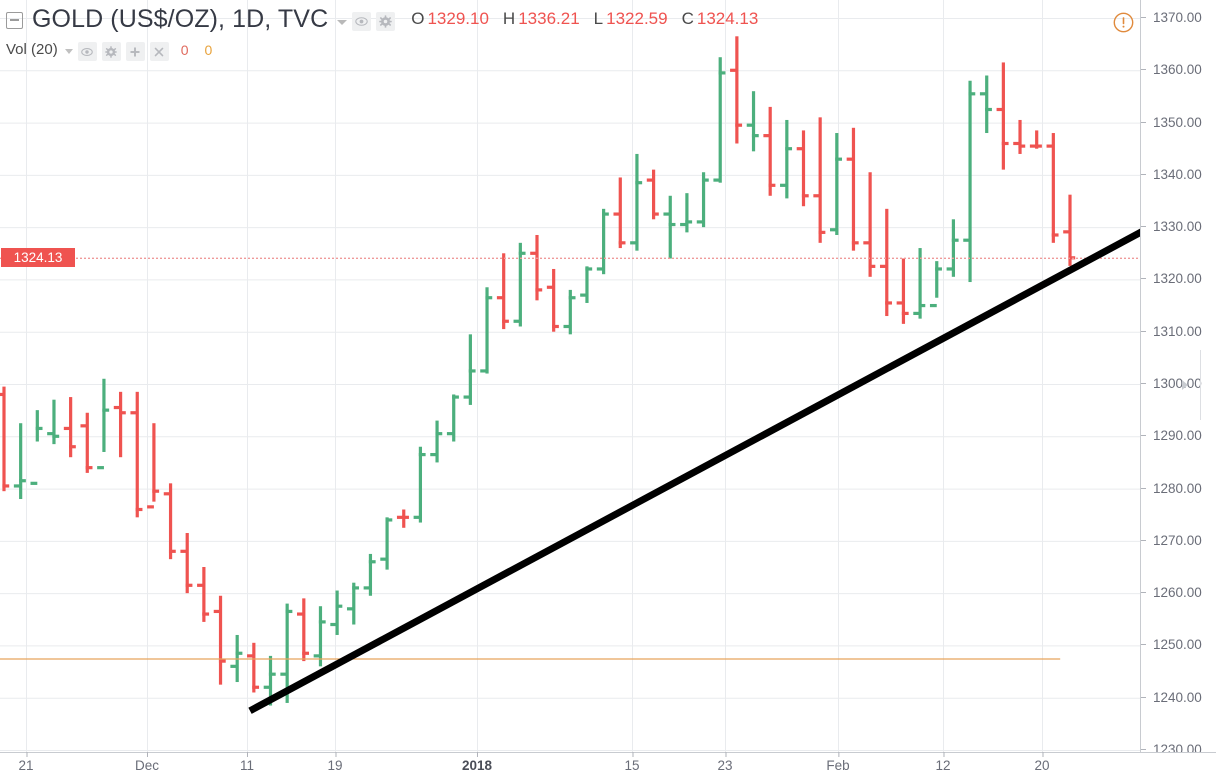  What do you see at coordinates (509, 18) in the screenshot?
I see `ohlc-label: H` at bounding box center [509, 18].